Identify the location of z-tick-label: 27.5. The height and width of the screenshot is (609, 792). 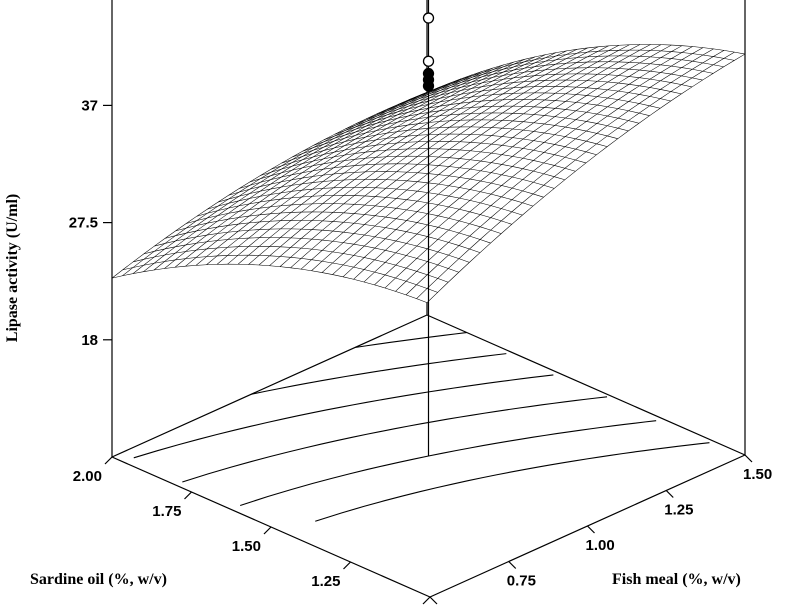
(83, 223).